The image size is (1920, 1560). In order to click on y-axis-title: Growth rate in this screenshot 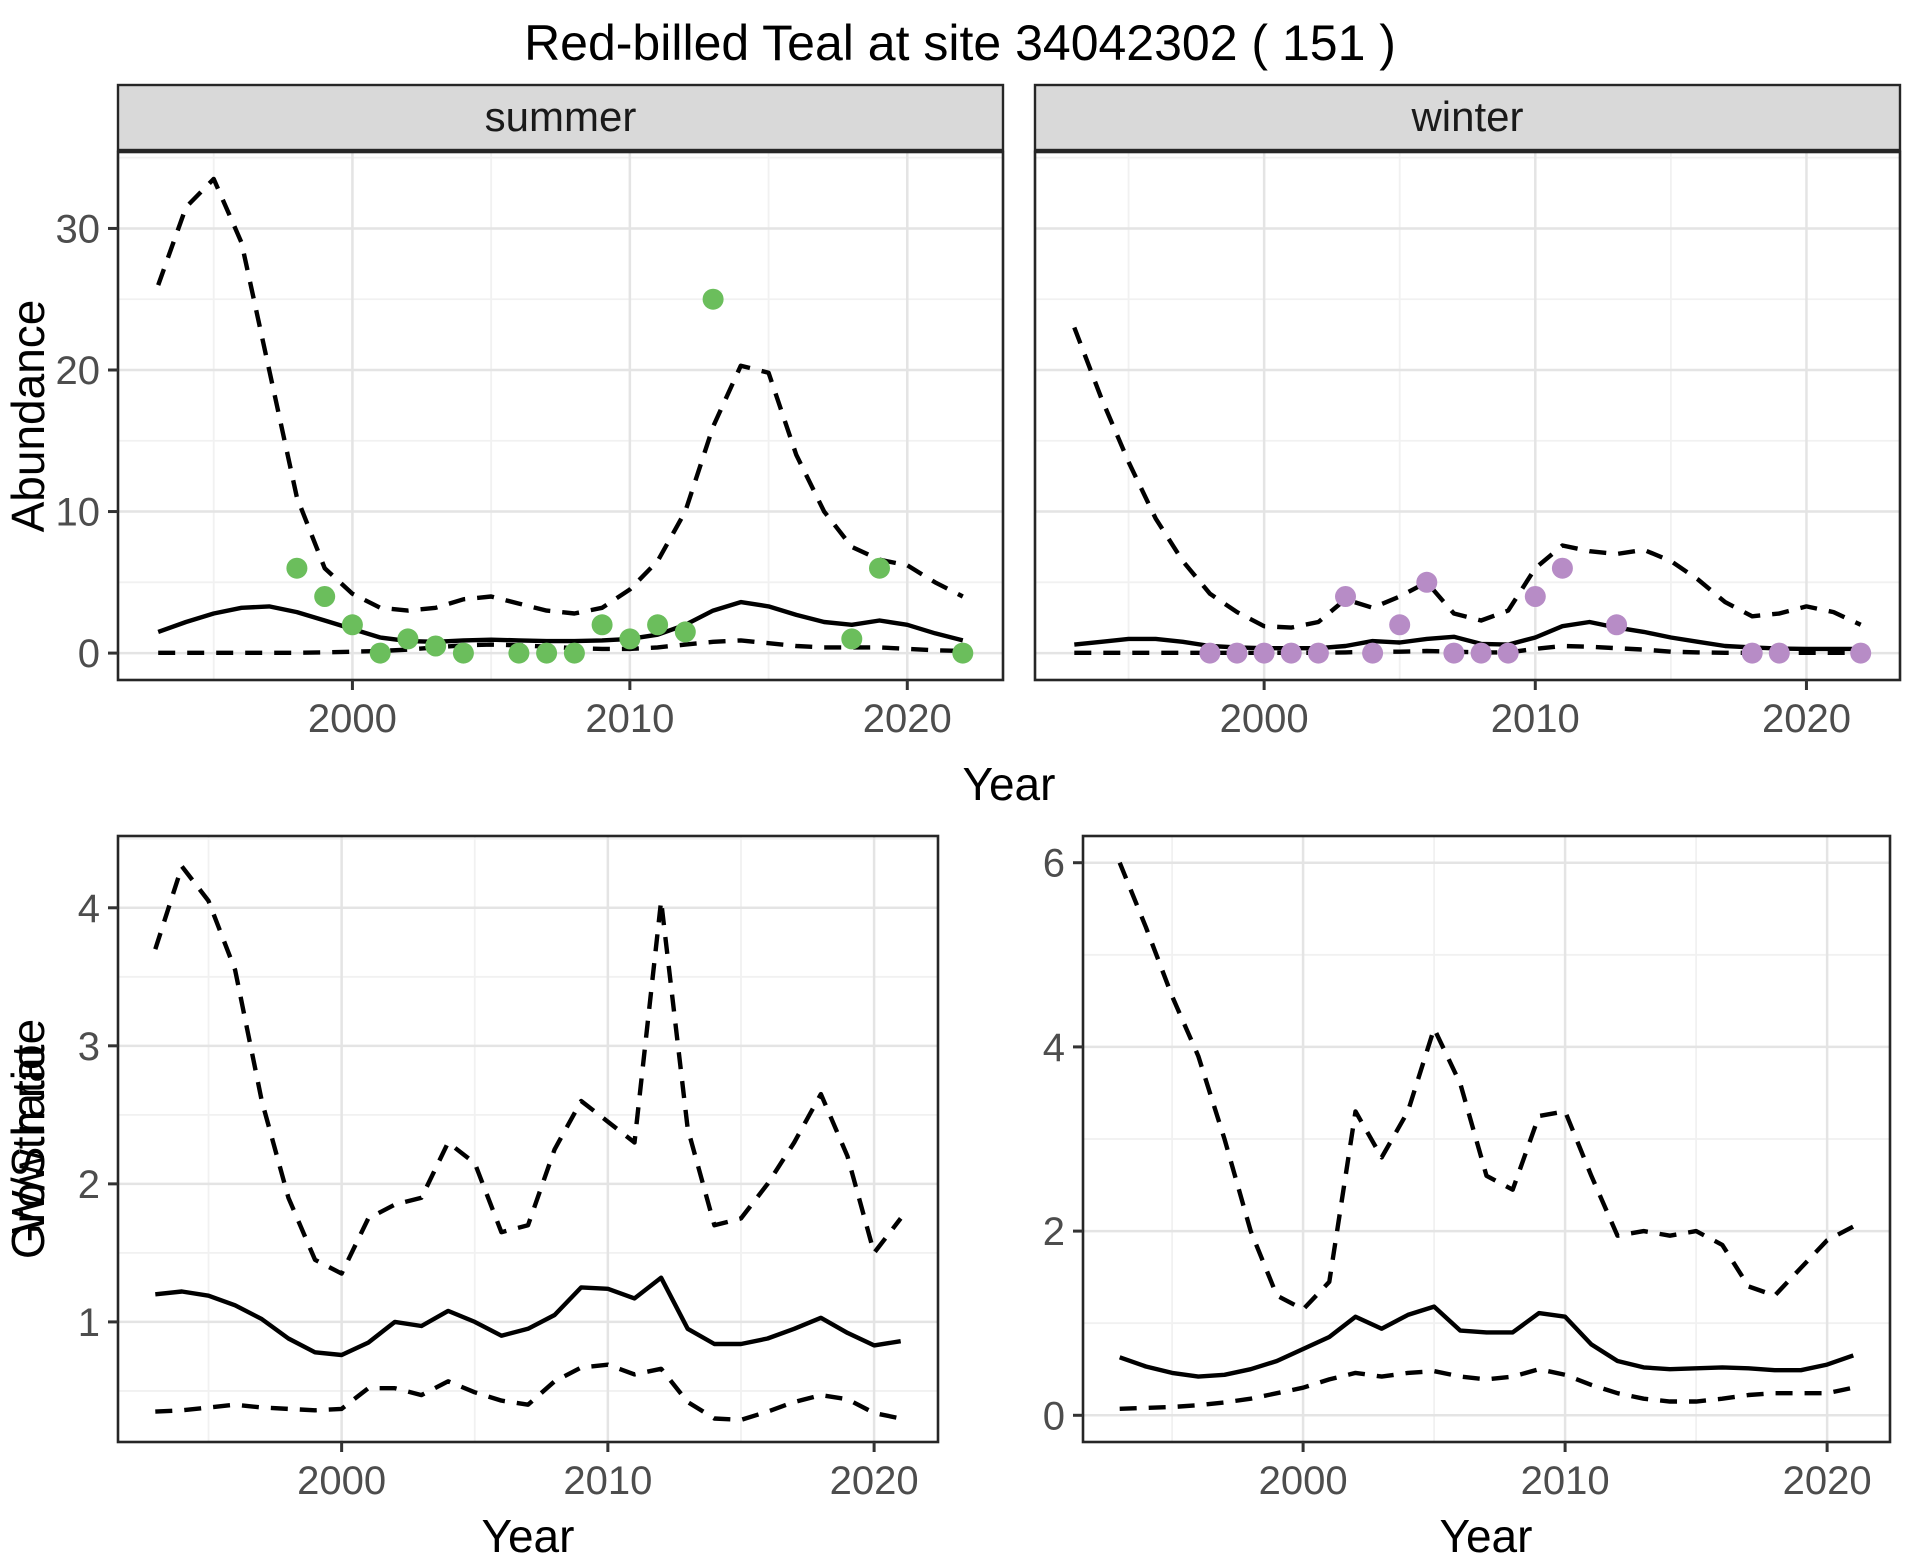, I will do `click(28, 1139)`.